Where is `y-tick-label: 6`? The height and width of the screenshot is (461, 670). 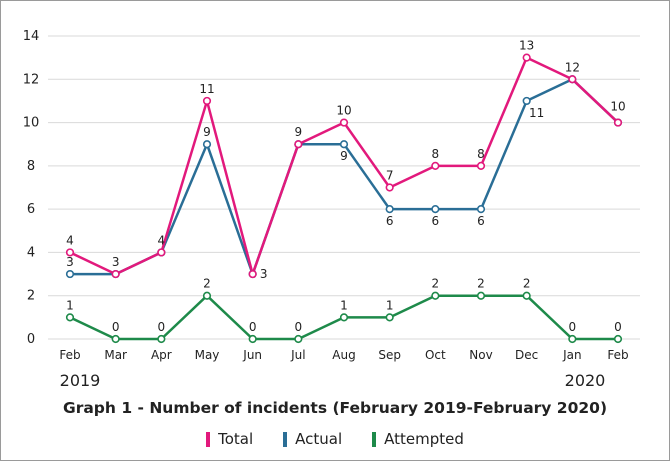 y-tick-label: 6 is located at coordinates (31, 209).